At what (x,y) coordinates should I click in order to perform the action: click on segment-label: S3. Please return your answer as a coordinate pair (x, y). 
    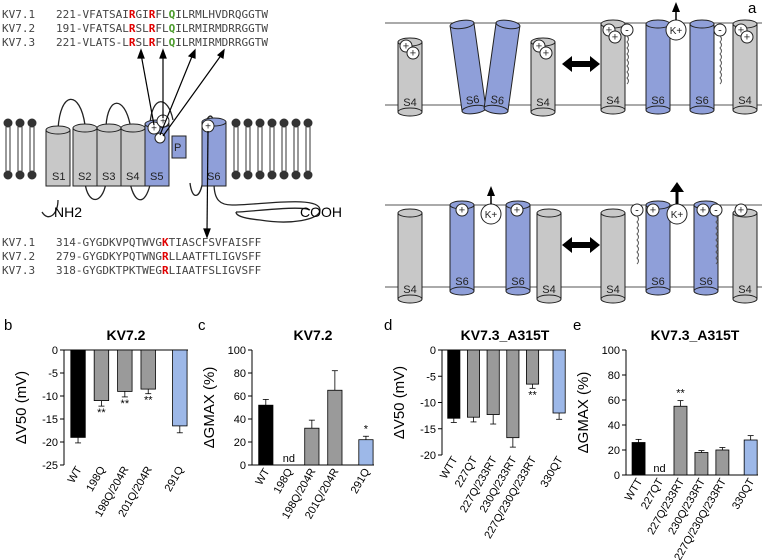
    Looking at the image, I should click on (108, 177).